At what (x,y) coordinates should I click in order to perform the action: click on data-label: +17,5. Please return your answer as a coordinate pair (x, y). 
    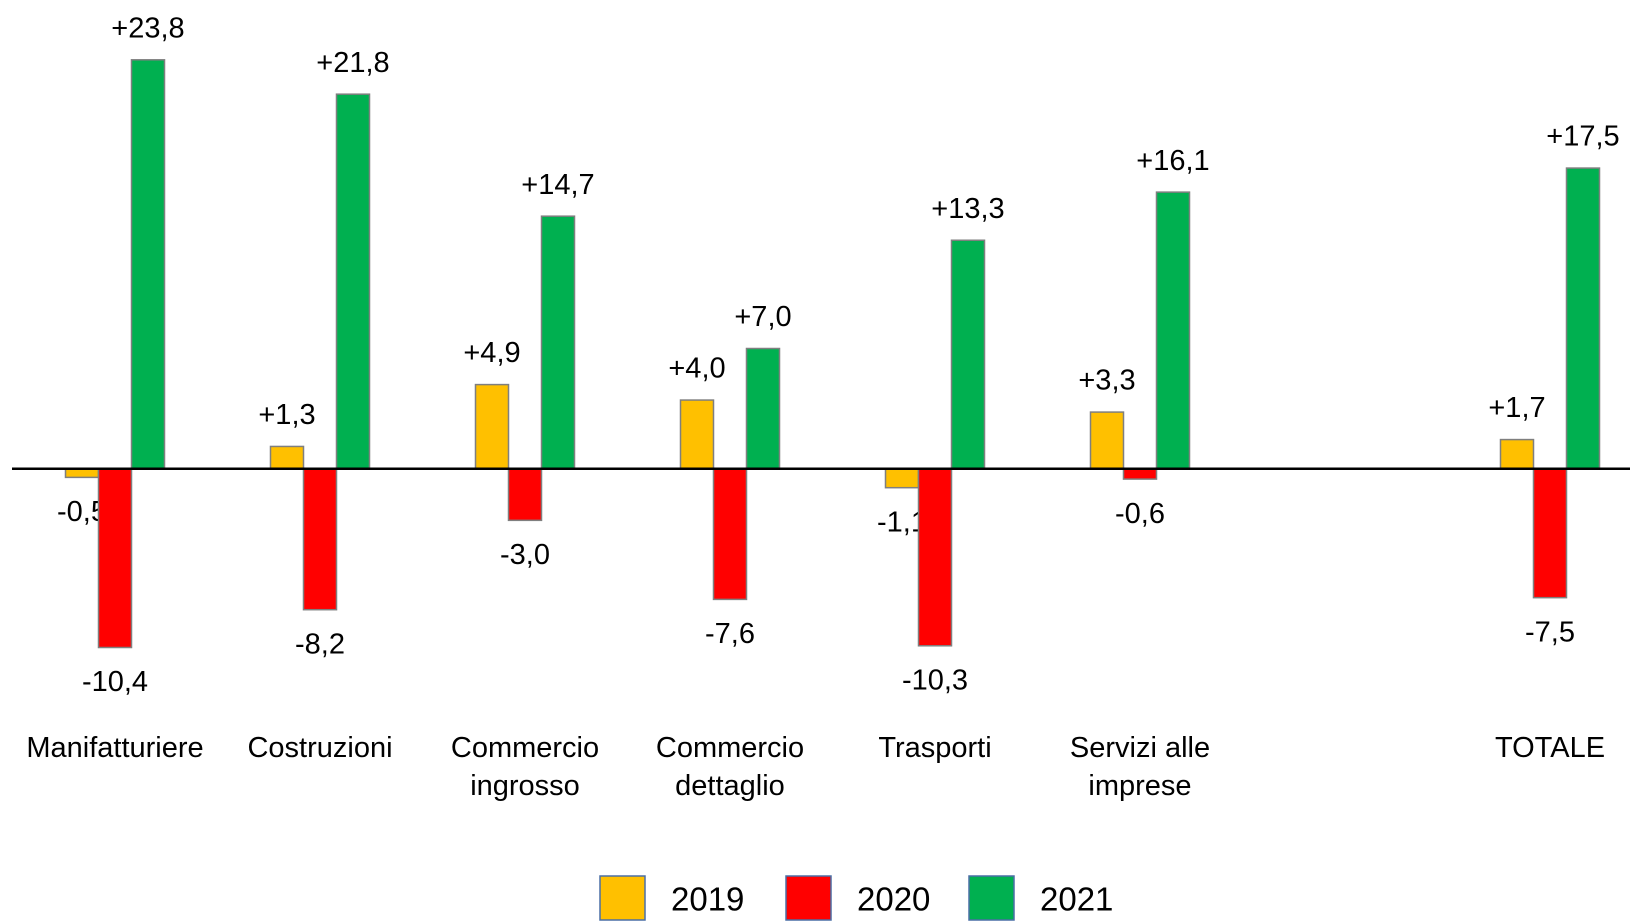
    Looking at the image, I should click on (1582, 137).